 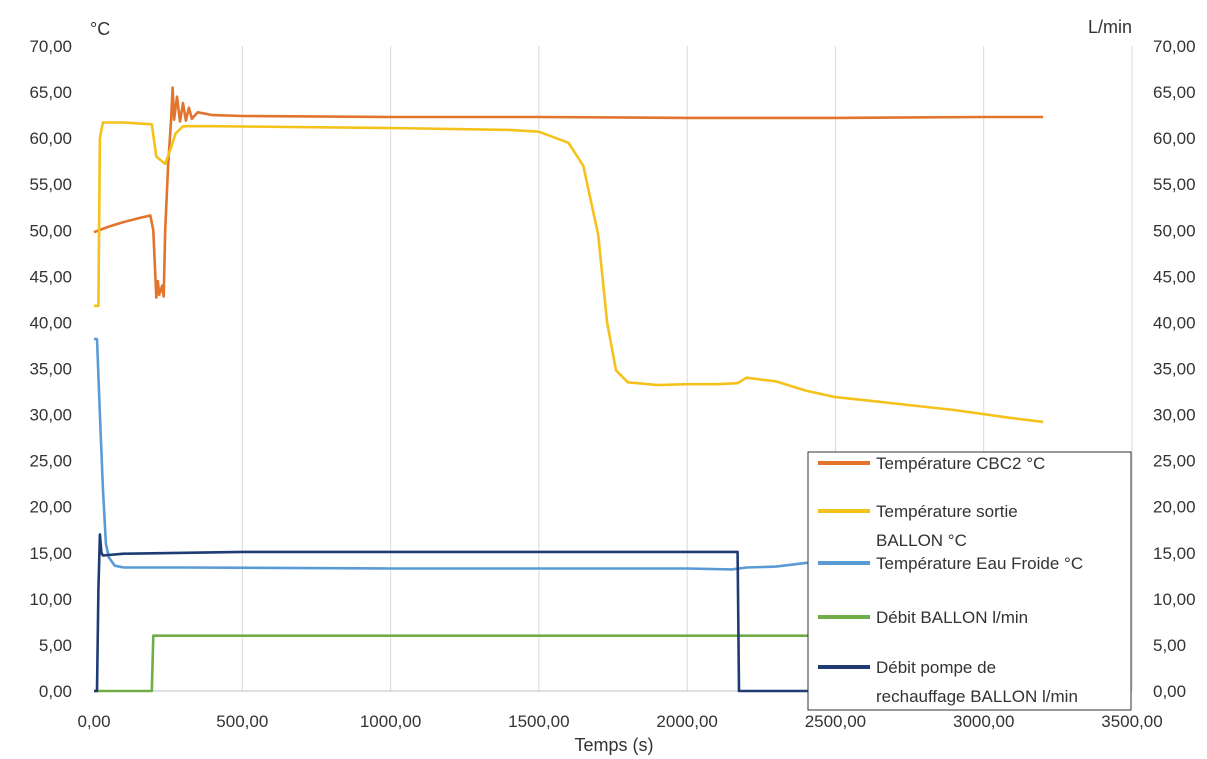 What do you see at coordinates (1169, 691) in the screenshot?
I see `y-right-tick-label: 0,00` at bounding box center [1169, 691].